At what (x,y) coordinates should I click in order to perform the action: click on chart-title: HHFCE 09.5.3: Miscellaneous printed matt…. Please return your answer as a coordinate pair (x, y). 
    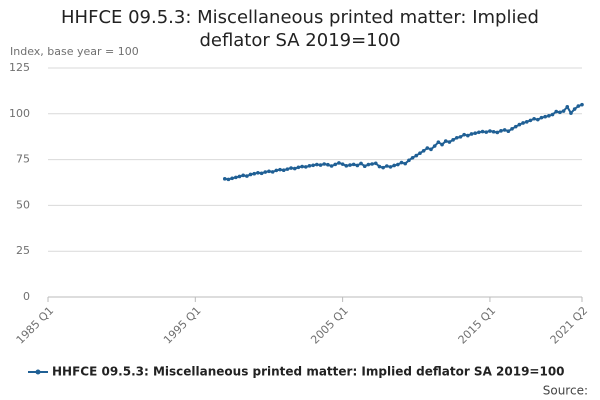
    Looking at the image, I should click on (300, 29).